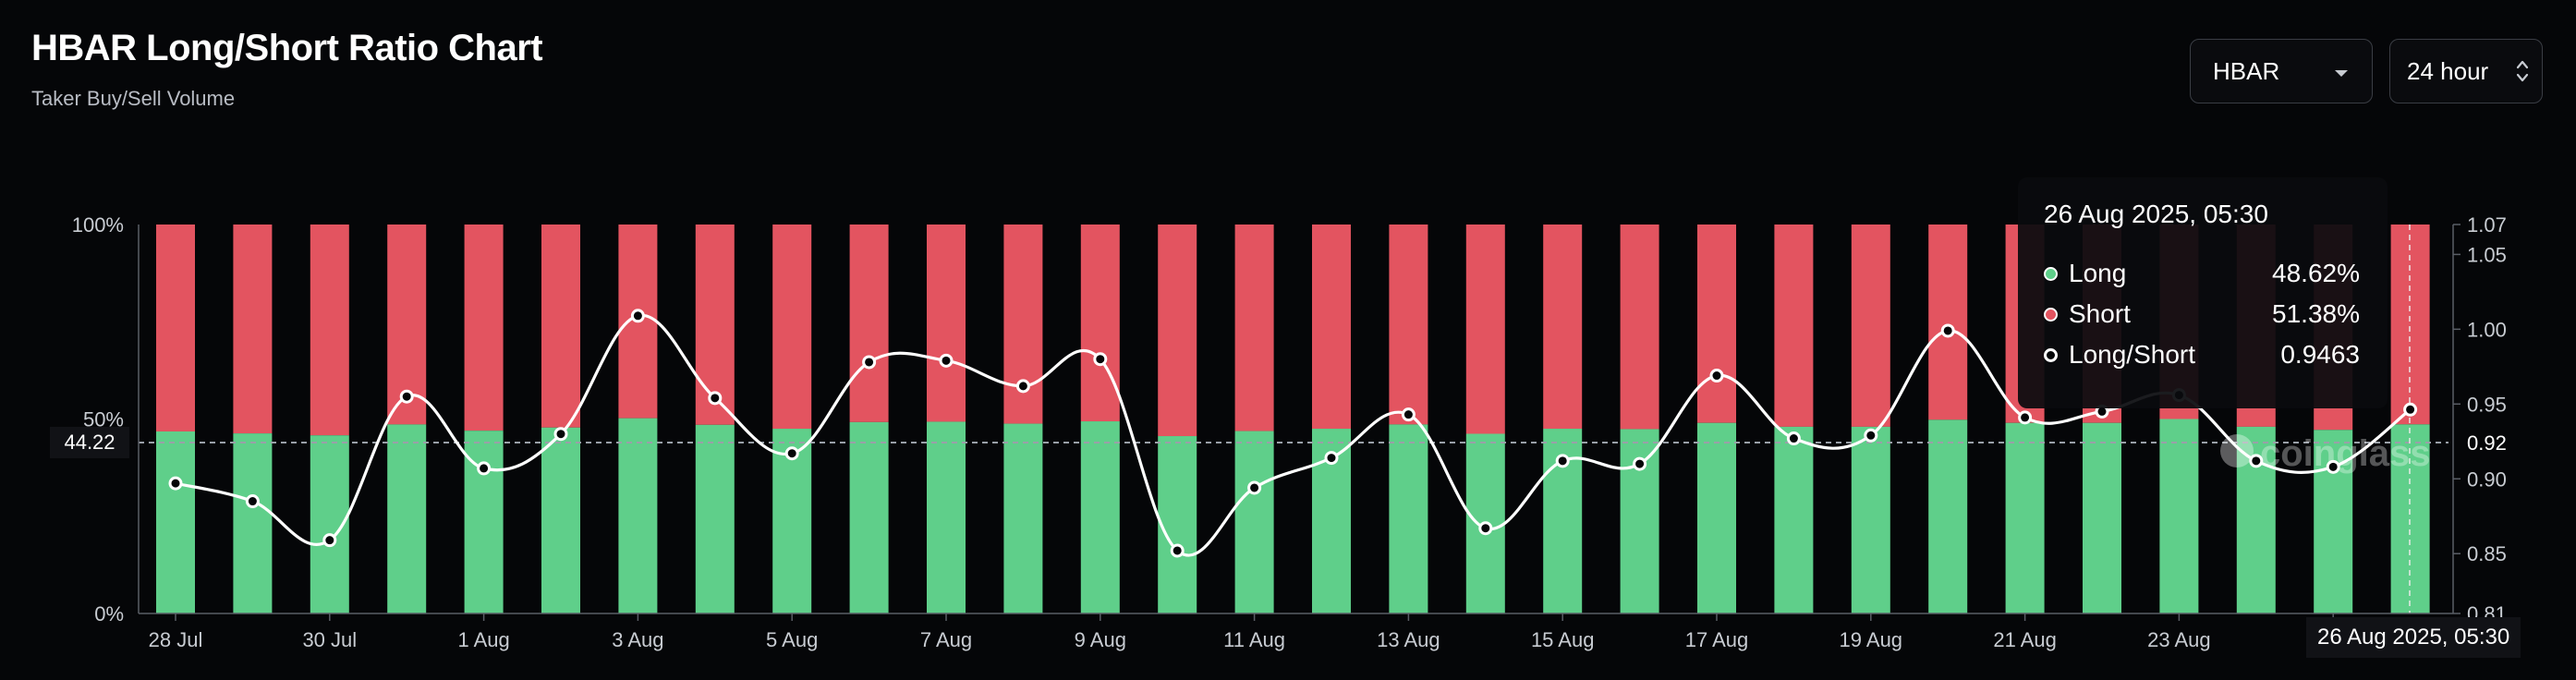 The height and width of the screenshot is (680, 2576). I want to click on coin-select: HBAR, so click(2281, 71).